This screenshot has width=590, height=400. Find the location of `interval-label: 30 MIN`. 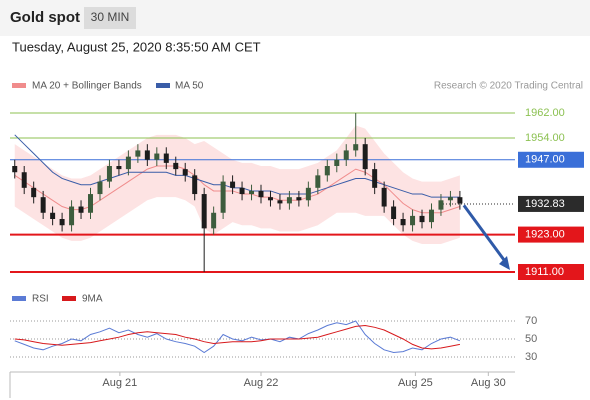

interval-label: 30 MIN is located at coordinates (110, 17).